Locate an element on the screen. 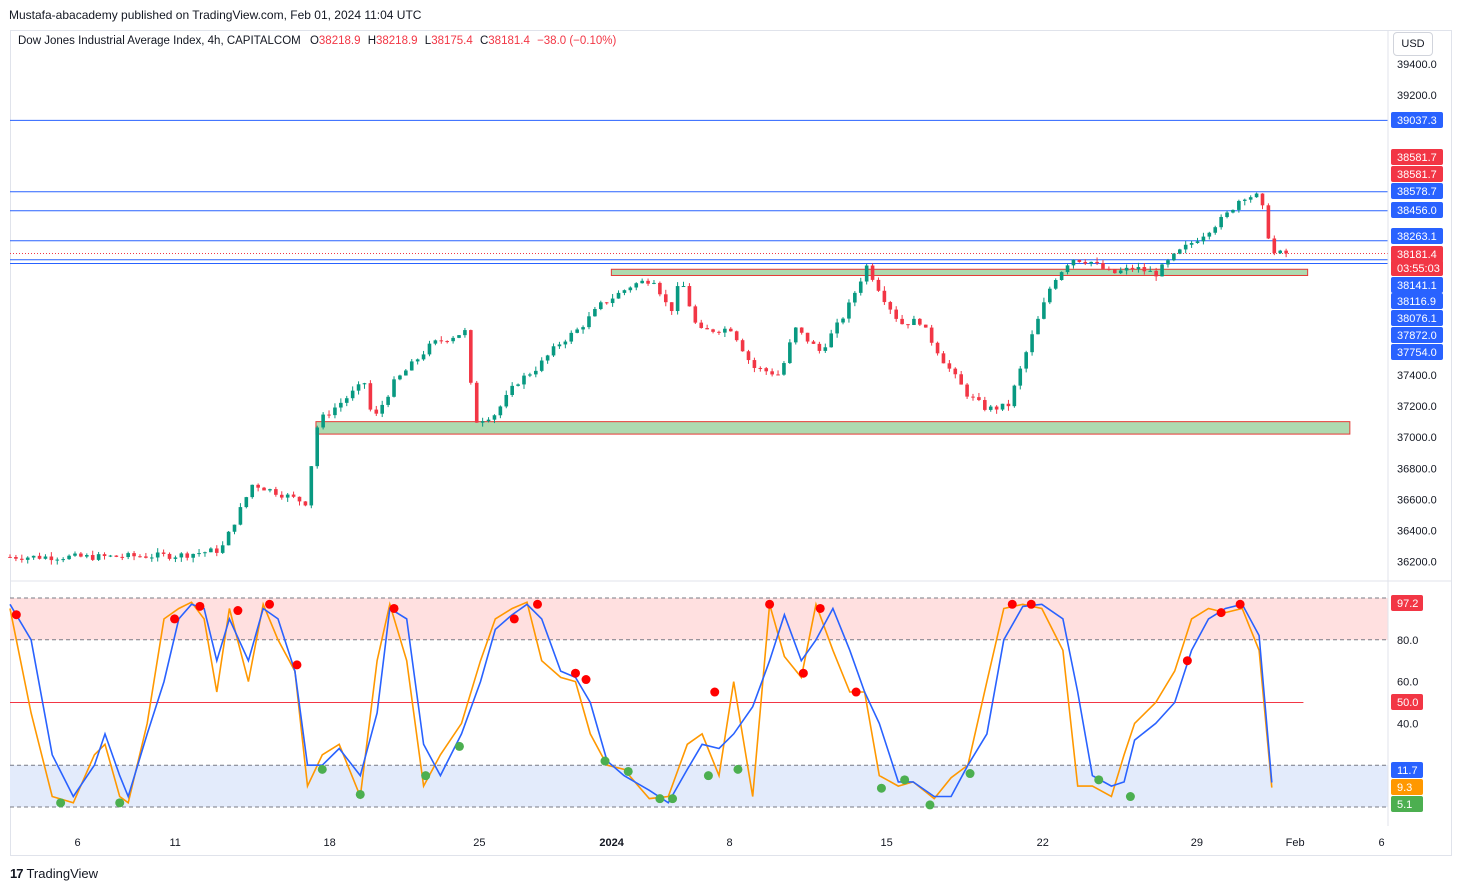 The width and height of the screenshot is (1463, 891). time-axis-tick: 11 is located at coordinates (174, 843).